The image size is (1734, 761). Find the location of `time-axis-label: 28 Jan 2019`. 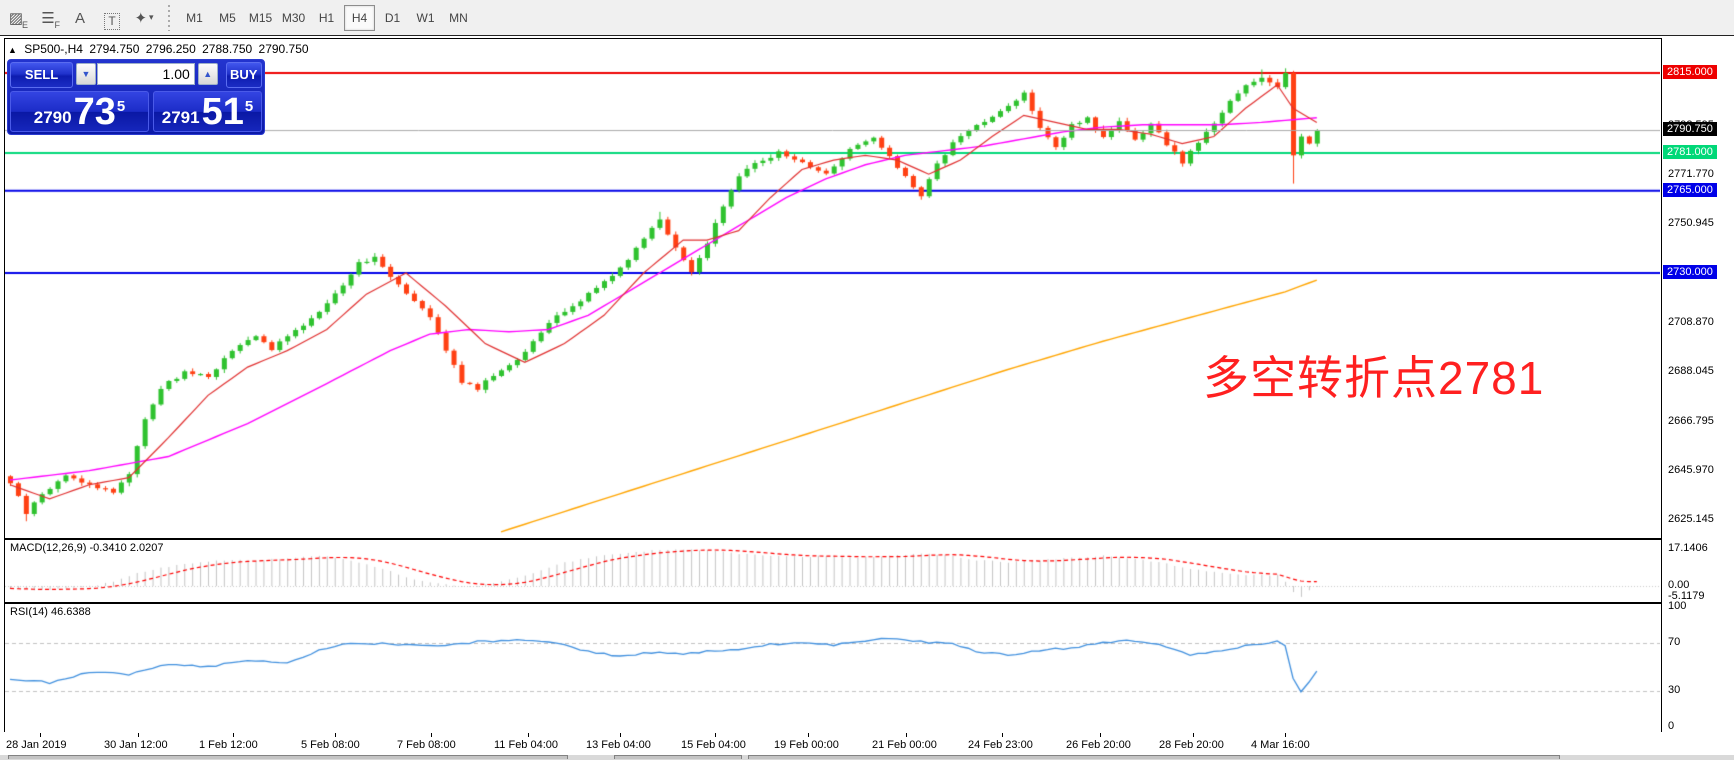

time-axis-label: 28 Jan 2019 is located at coordinates (36, 745).